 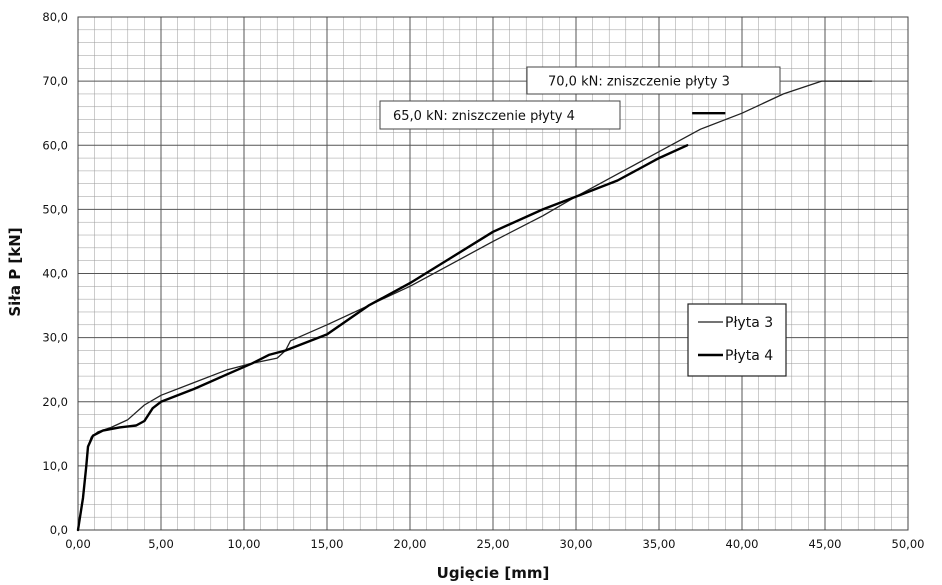 What do you see at coordinates (55, 145) in the screenshot?
I see `y-tick-label: 60,0` at bounding box center [55, 145].